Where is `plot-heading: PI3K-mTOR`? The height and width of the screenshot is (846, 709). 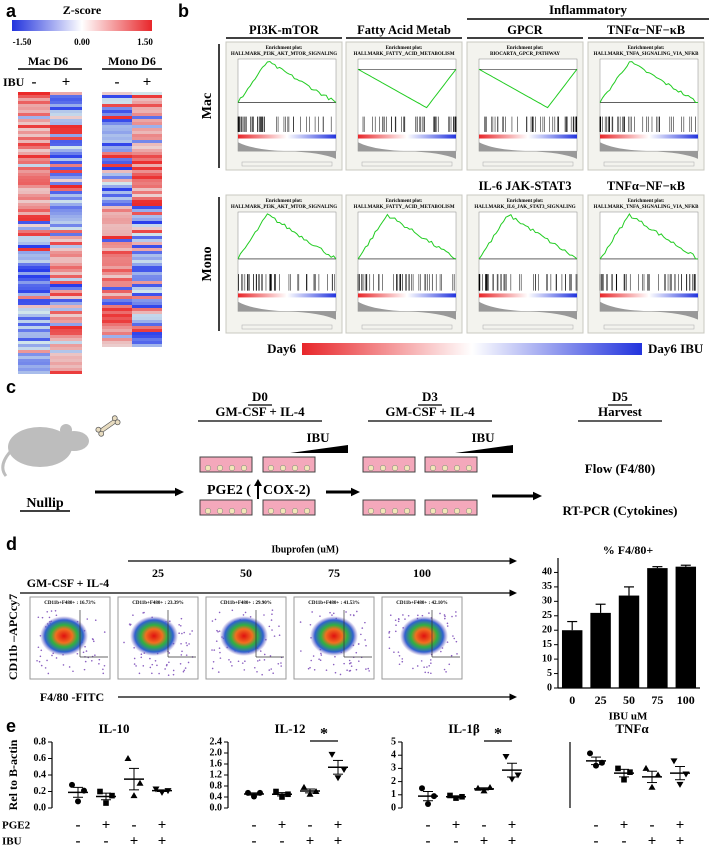
plot-heading: PI3K-mTOR is located at coordinates (284, 30).